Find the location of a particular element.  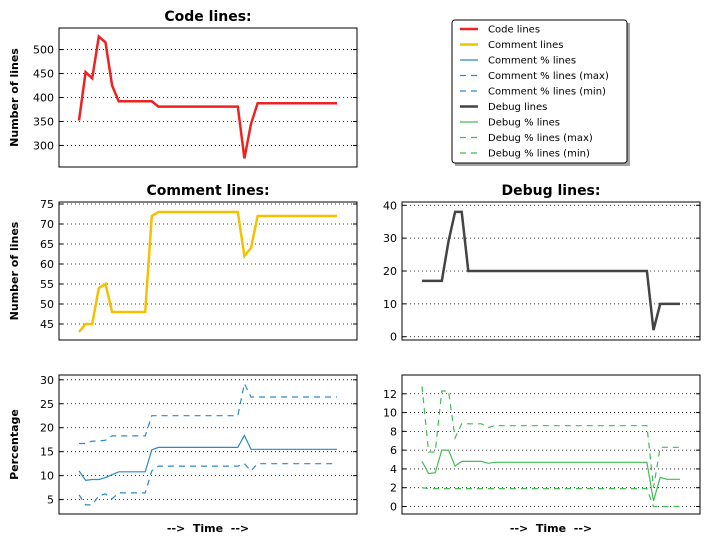

legend-label: Comment % lines is located at coordinates (532, 61).